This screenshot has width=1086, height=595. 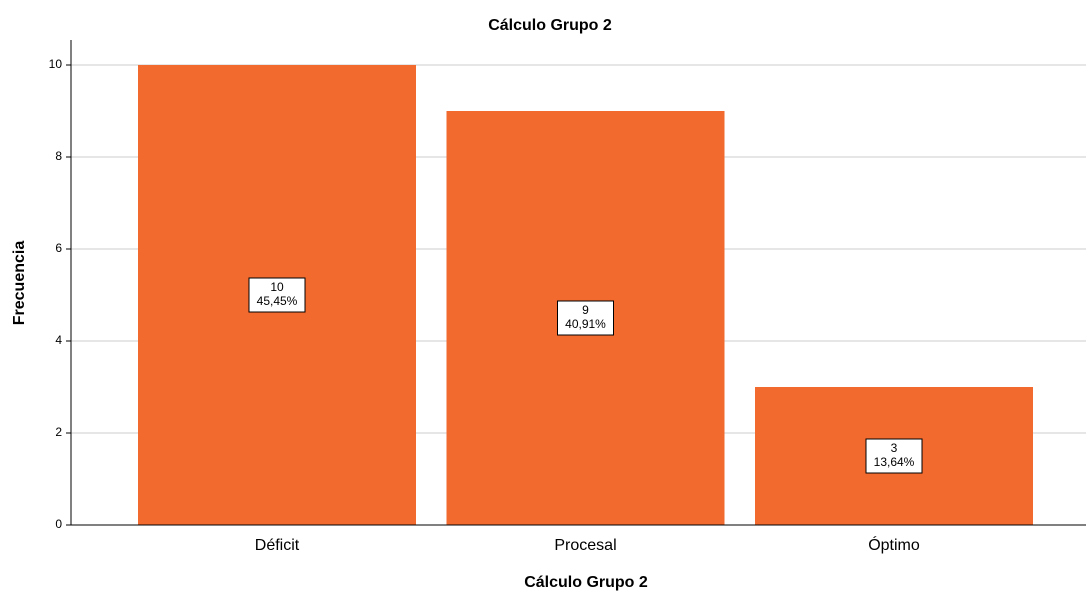 What do you see at coordinates (585, 545) in the screenshot?
I see `x-tick-label: Procesal` at bounding box center [585, 545].